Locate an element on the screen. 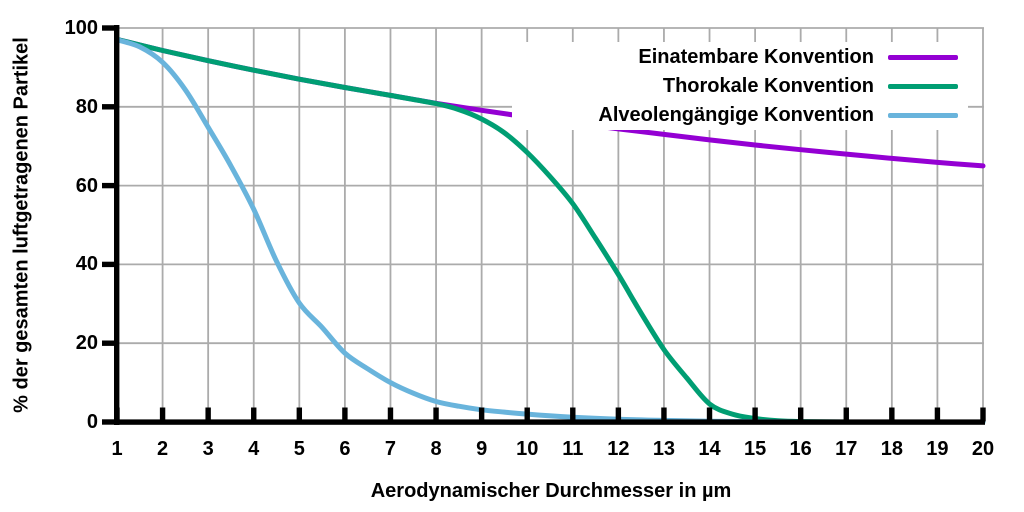 This screenshot has height=512, width=1024. x-tick-label: 6 is located at coordinates (345, 449).